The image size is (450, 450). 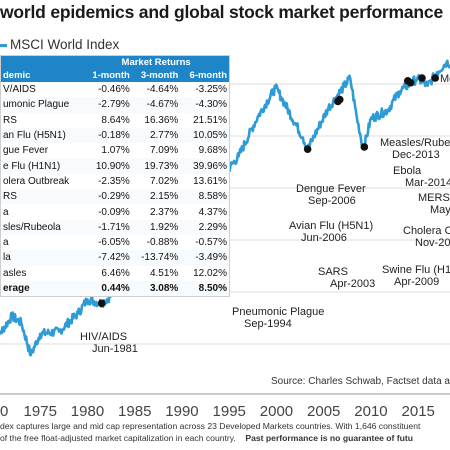 What do you see at coordinates (156, 135) in the screenshot?
I see `table-cell-3-month: 2.77%` at bounding box center [156, 135].